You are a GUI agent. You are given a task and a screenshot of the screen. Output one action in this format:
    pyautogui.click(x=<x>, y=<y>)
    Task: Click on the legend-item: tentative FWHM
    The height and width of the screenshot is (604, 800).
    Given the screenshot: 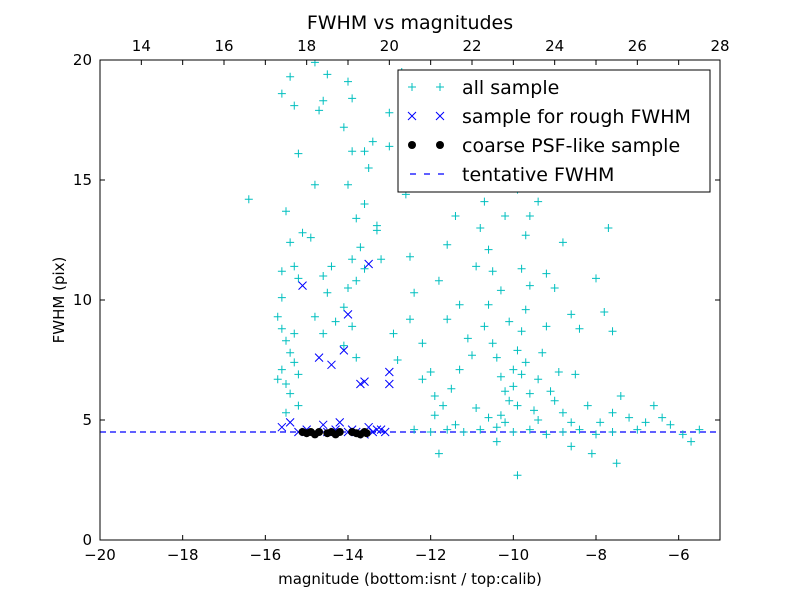 What is the action you would take?
    pyautogui.click(x=512, y=175)
    